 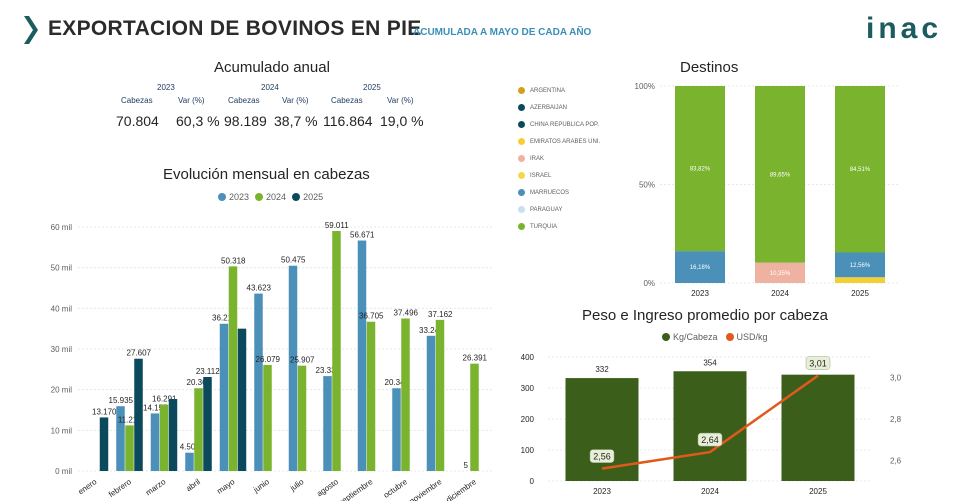 I want to click on data-label: 10,35%, so click(x=780, y=274).